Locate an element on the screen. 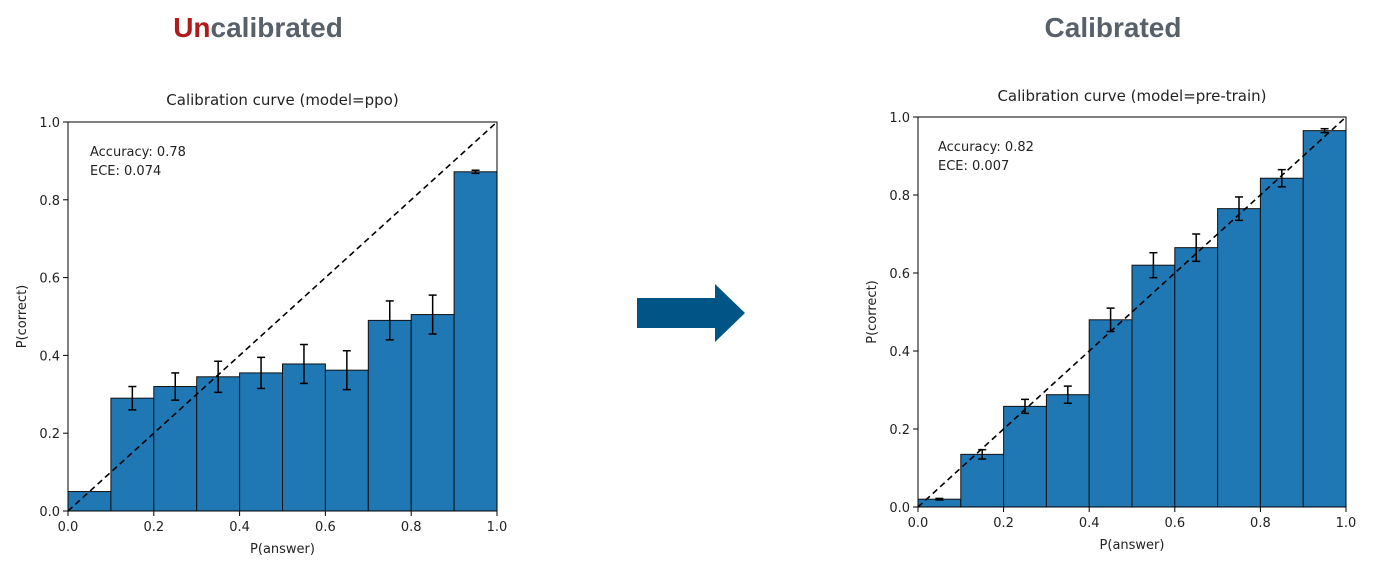 Image resolution: width=1379 pixels, height=577 pixels. annotation: Accuracy: 0.78 is located at coordinates (138, 152).